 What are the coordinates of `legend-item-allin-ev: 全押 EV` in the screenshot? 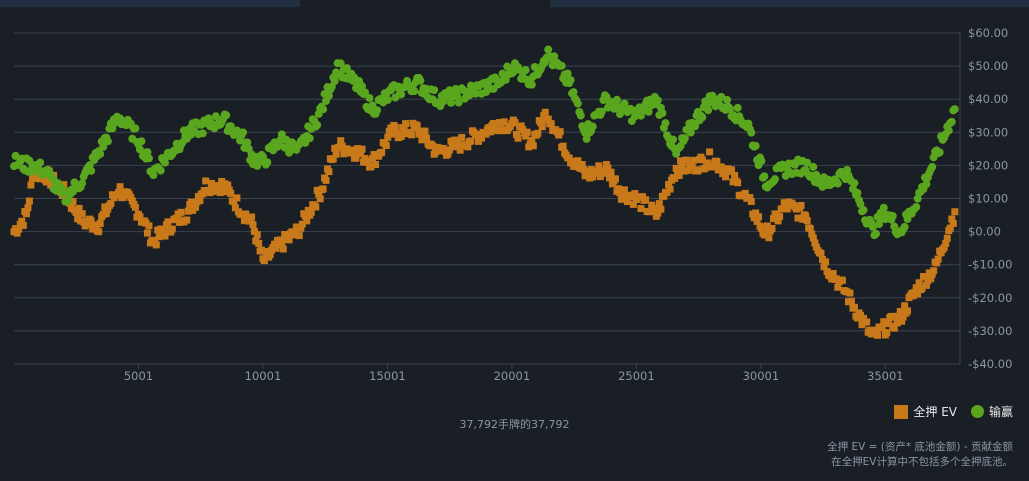 It's located at (925, 411).